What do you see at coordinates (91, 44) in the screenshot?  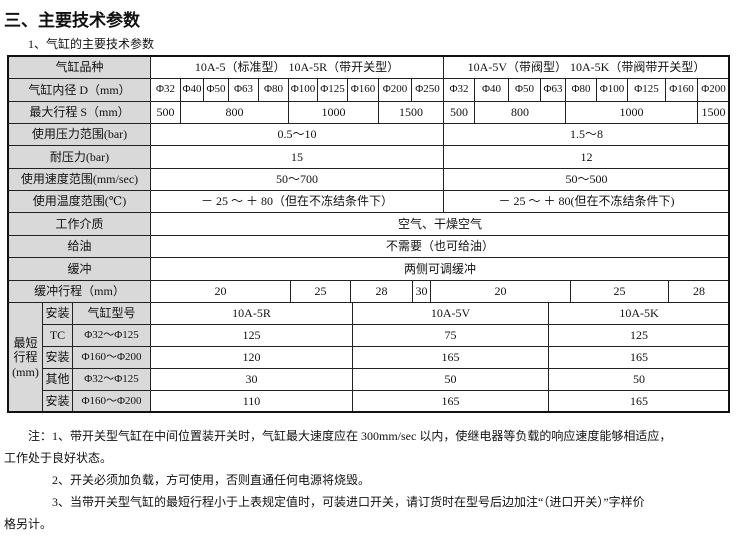 I see `table-caption: 1、气缸的主要技术参数` at bounding box center [91, 44].